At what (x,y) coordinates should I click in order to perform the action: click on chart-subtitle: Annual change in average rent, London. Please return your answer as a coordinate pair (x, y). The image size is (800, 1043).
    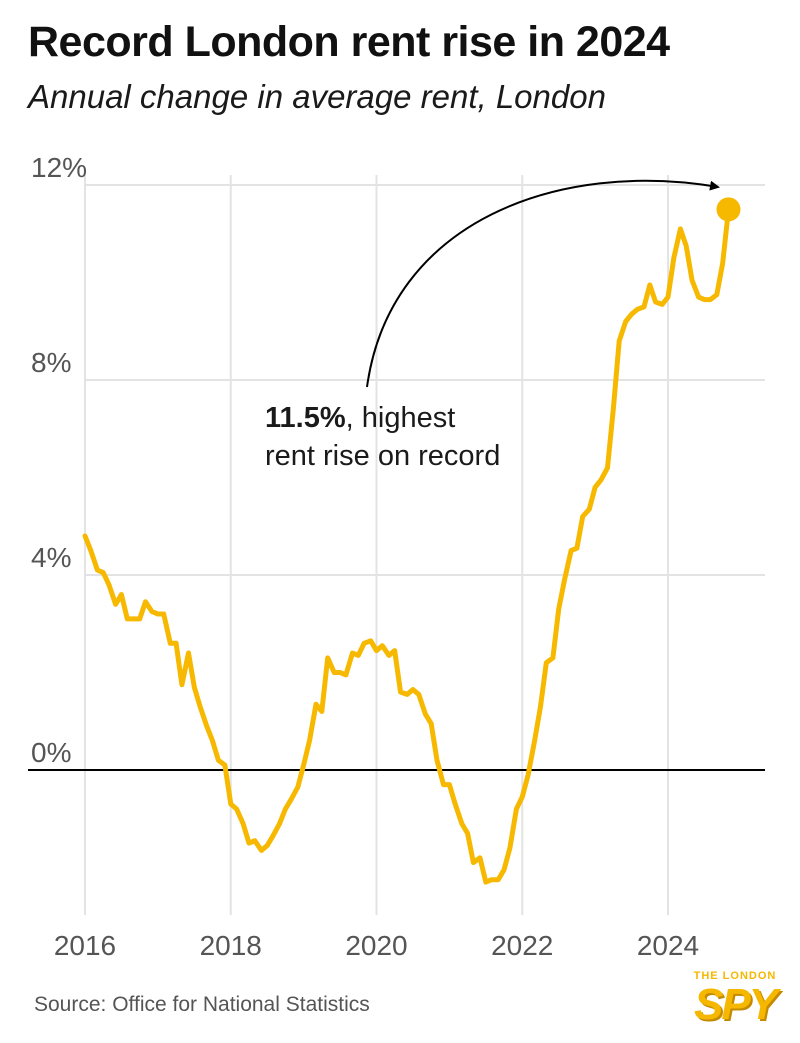
    Looking at the image, I should click on (317, 96).